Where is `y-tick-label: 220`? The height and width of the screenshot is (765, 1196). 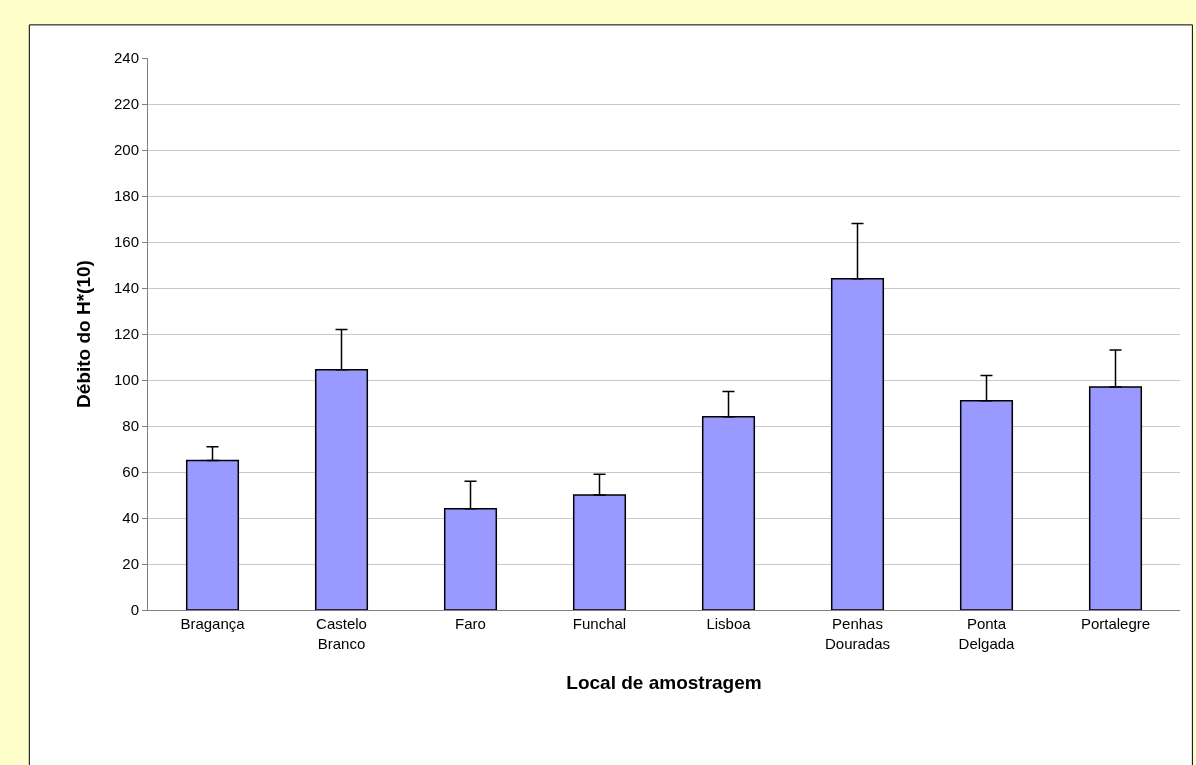 y-tick-label: 220 is located at coordinates (126, 104).